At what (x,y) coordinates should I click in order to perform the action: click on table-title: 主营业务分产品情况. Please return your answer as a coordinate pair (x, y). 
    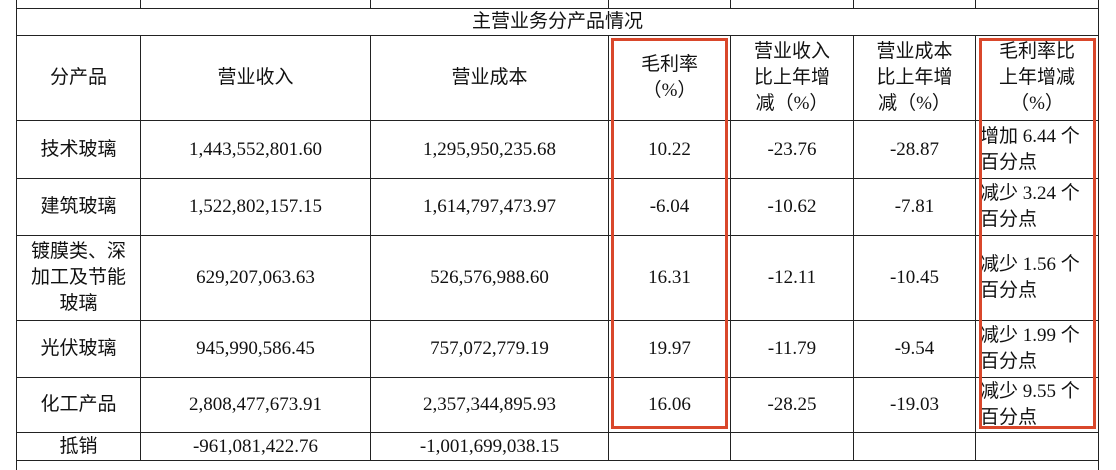
    Looking at the image, I should click on (557, 22).